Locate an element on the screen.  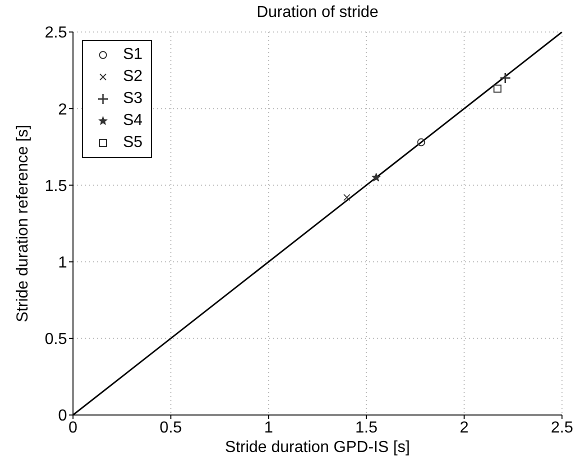
y-tick-label: 2.5 is located at coordinates (56, 33).